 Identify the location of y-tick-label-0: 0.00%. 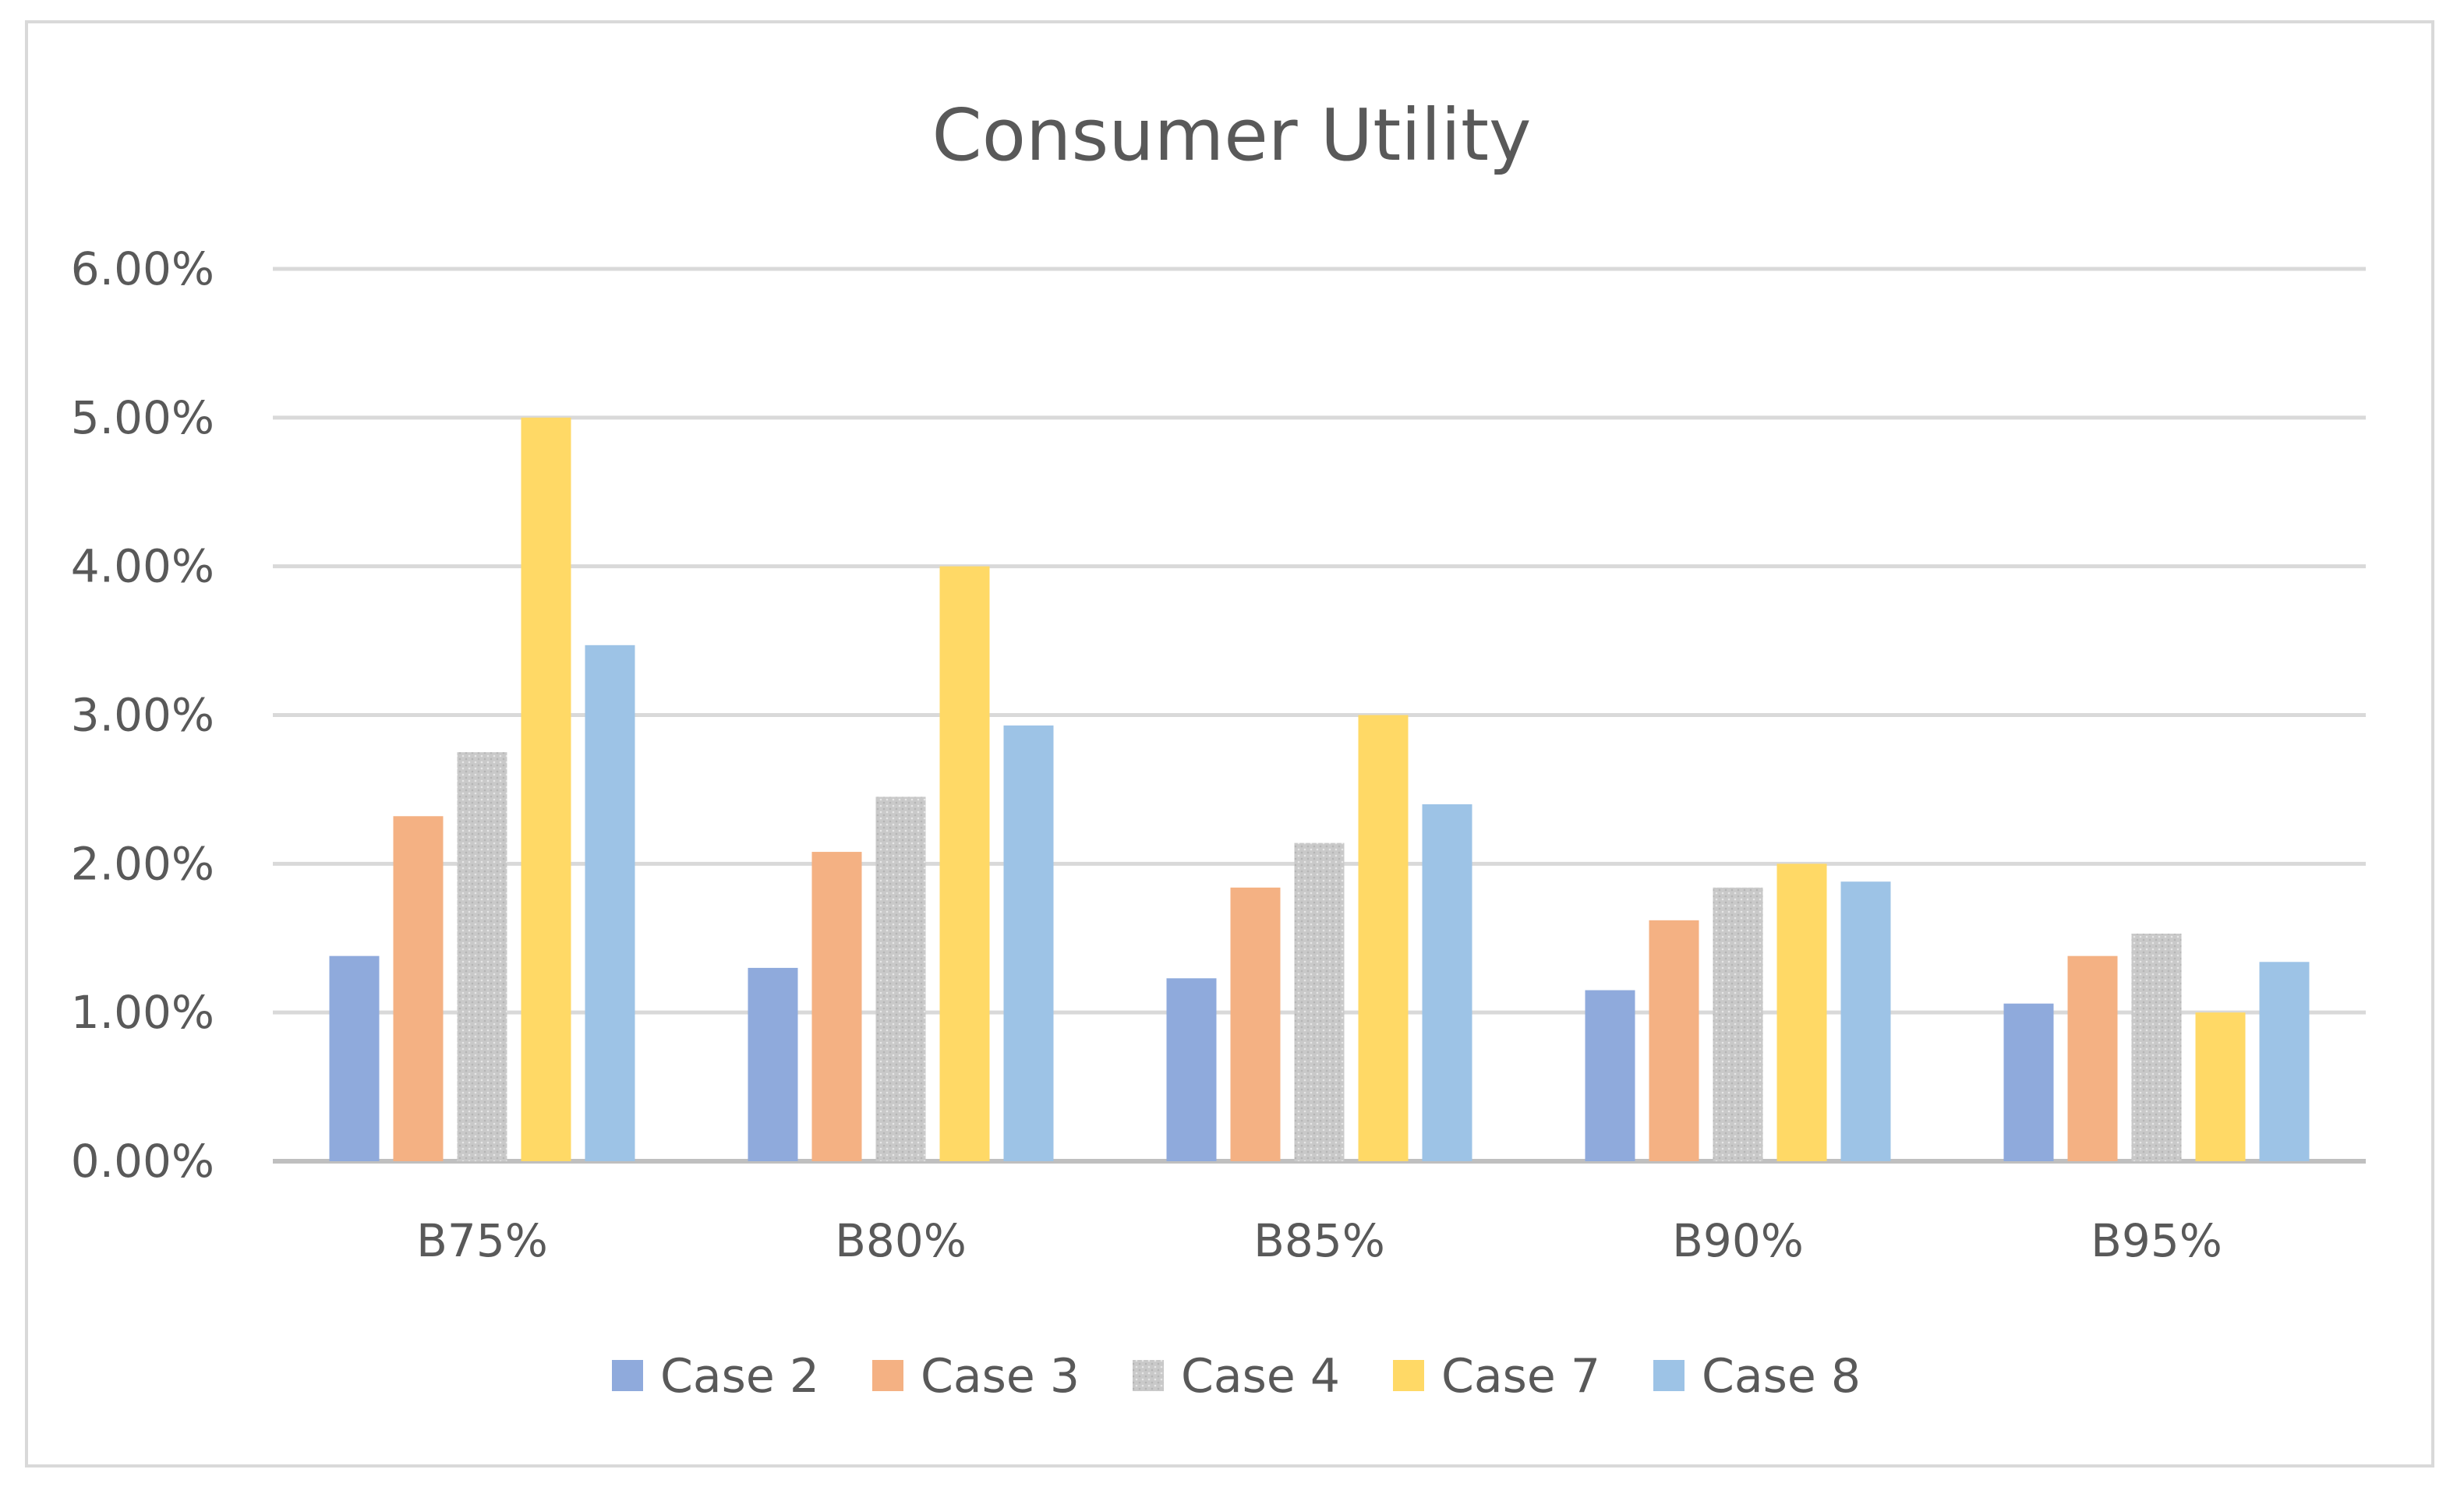
(142, 1161).